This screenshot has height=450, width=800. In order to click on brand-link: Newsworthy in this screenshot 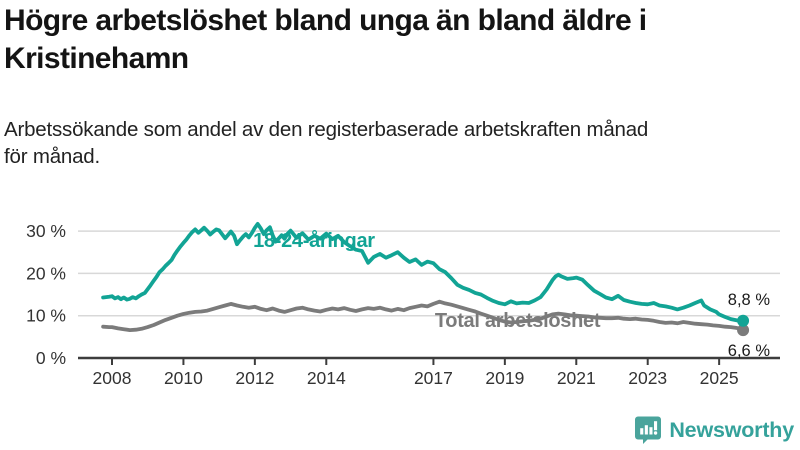, I will do `click(714, 430)`.